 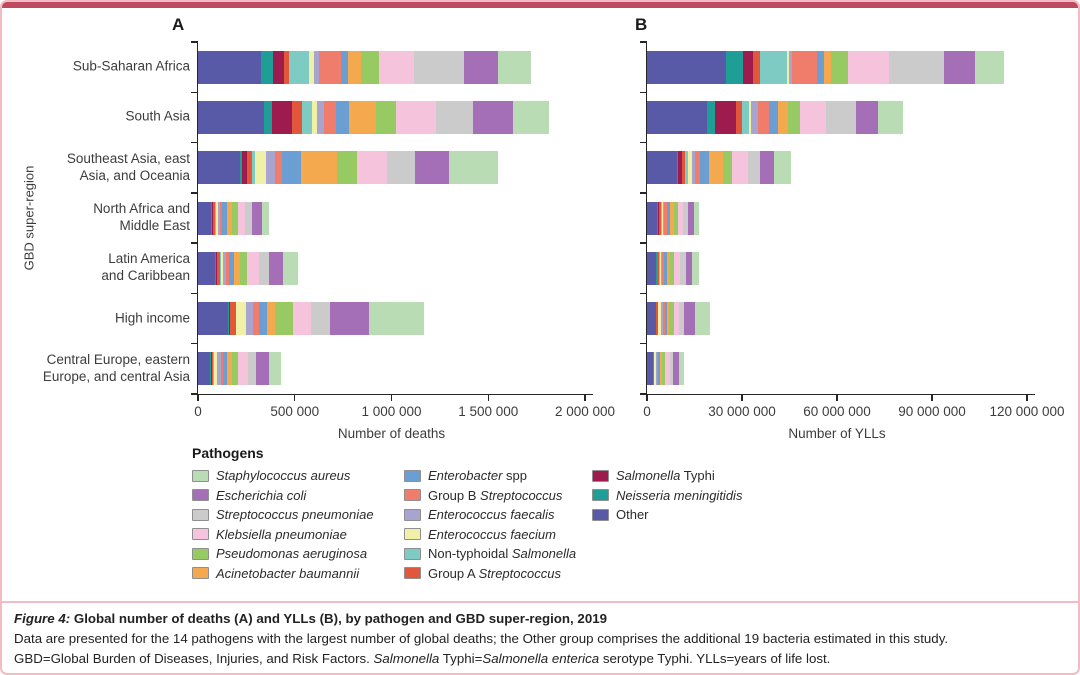 I want to click on legend-label-escherichia-coli: Escherichia coli, so click(x=261, y=495).